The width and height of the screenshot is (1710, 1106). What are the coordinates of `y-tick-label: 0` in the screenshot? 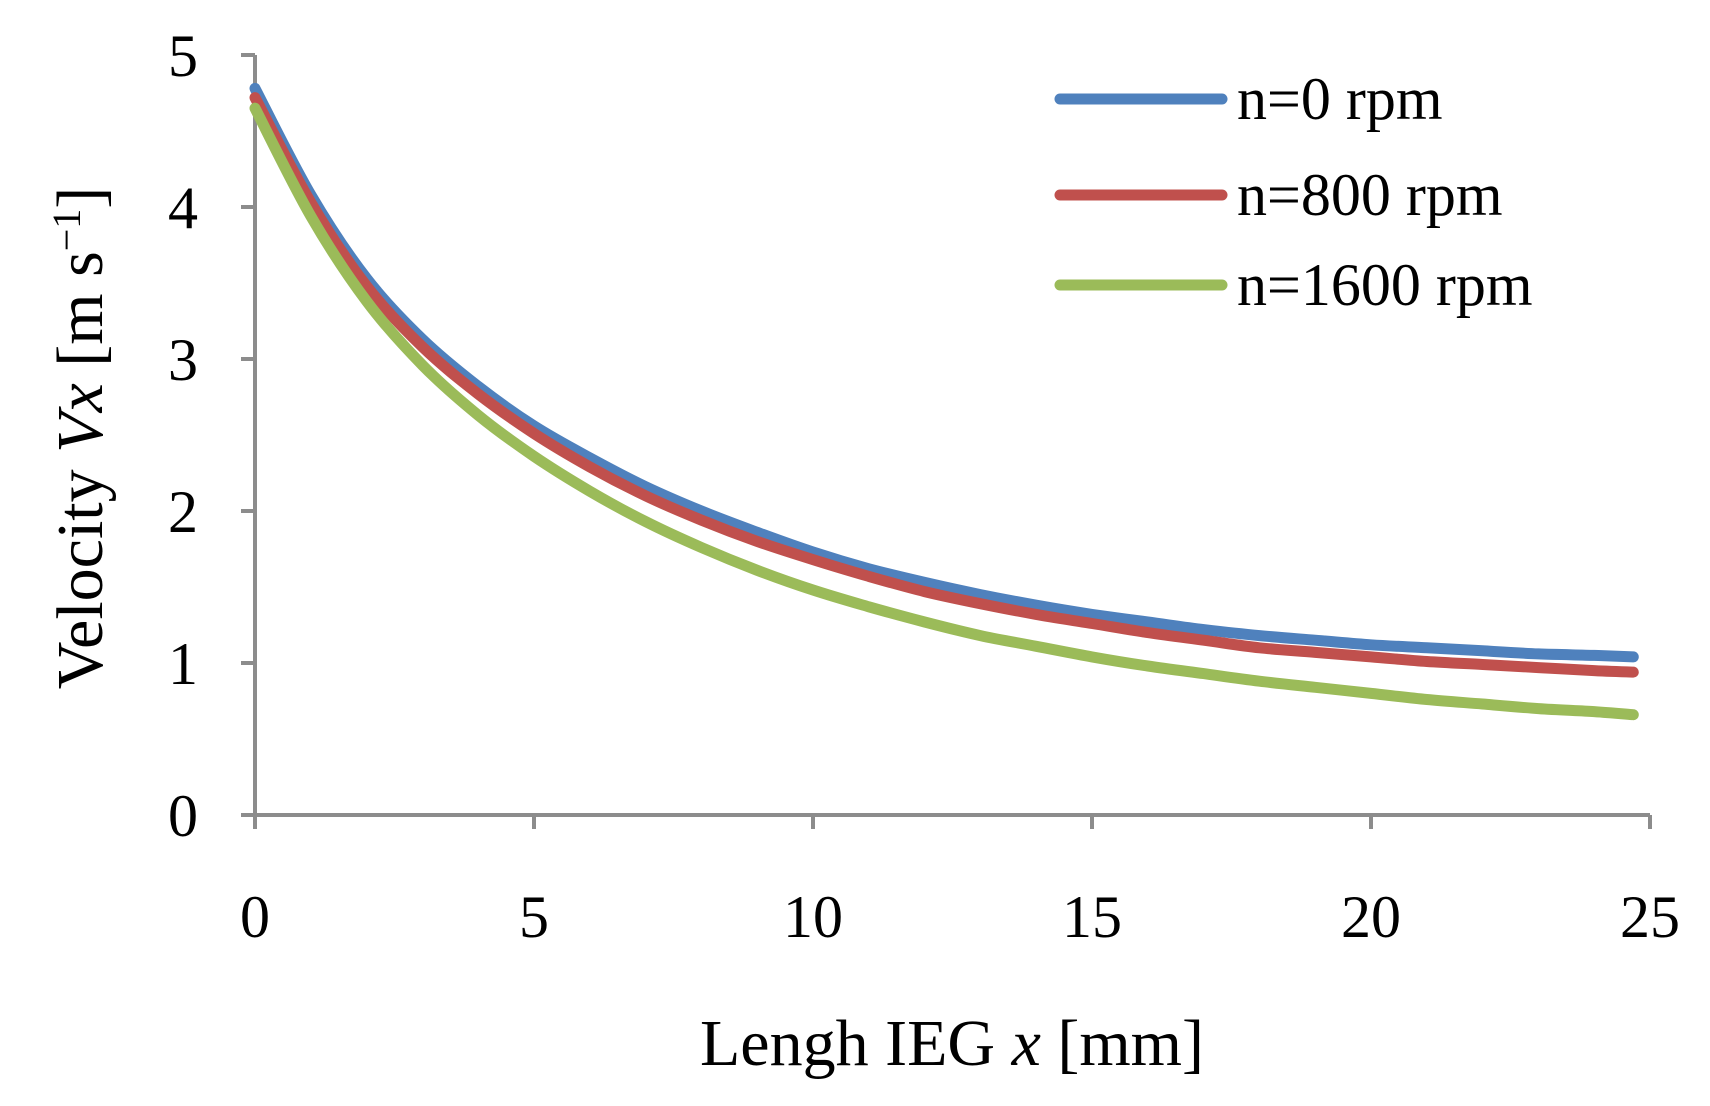 It's located at (183, 816).